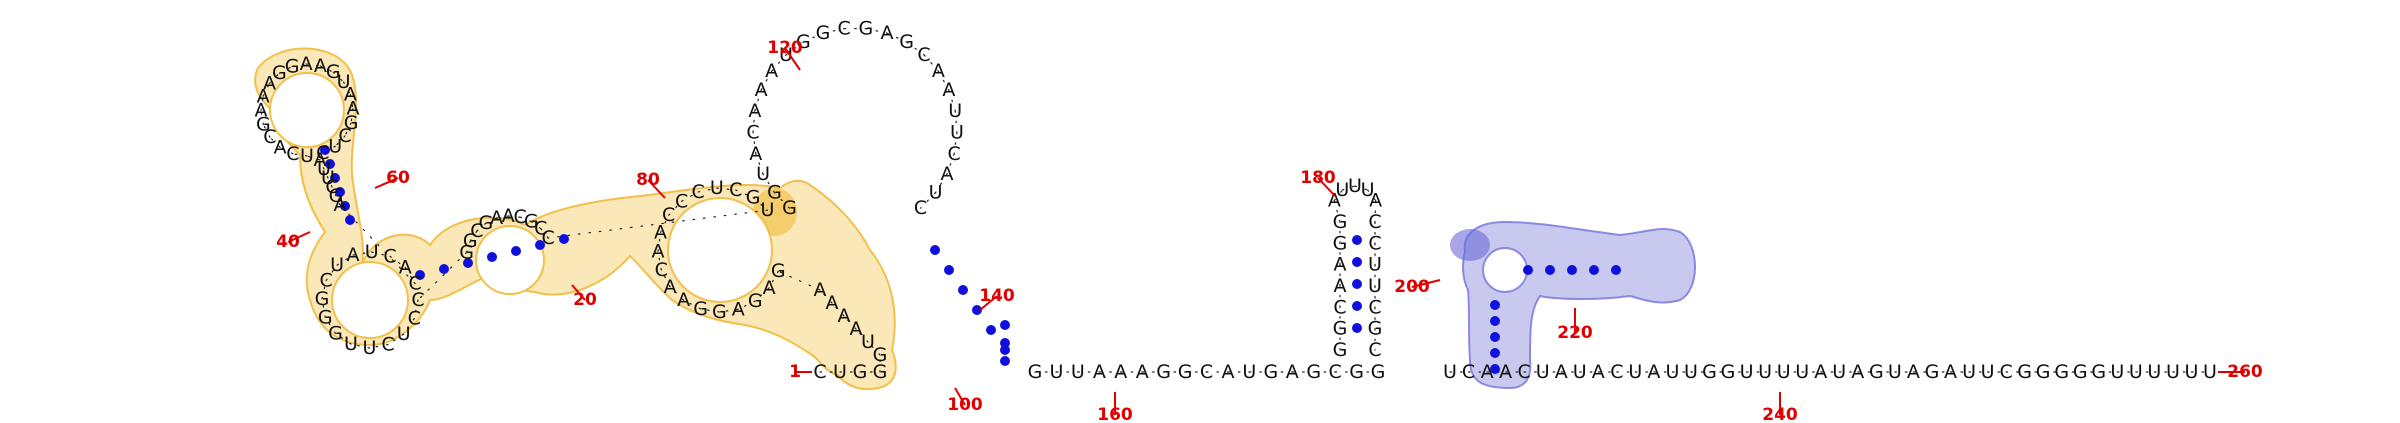 The height and width of the screenshot is (423, 2400). What do you see at coordinates (288, 242) in the screenshot?
I see `position-label-40: 40` at bounding box center [288, 242].